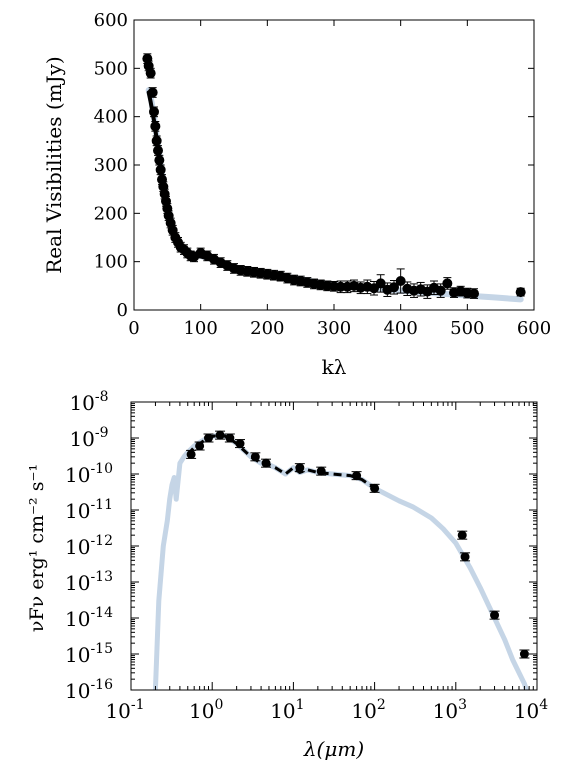  I want to click on top-x-tick-label: 500, so click(467, 328).